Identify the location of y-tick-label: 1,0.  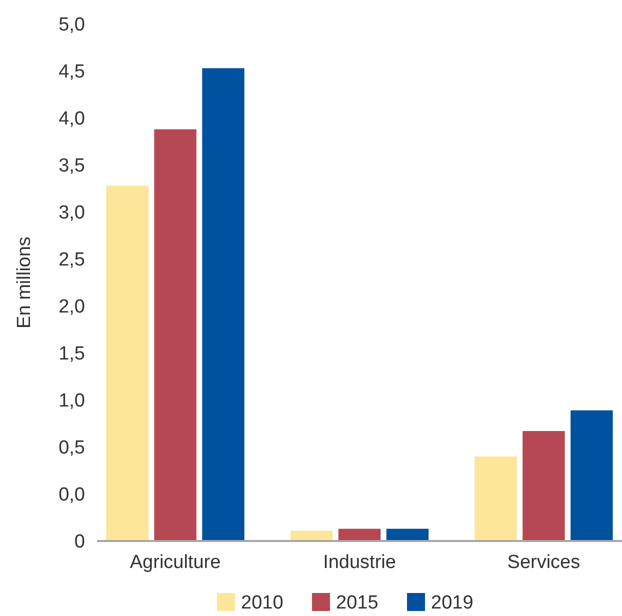
(71, 401).